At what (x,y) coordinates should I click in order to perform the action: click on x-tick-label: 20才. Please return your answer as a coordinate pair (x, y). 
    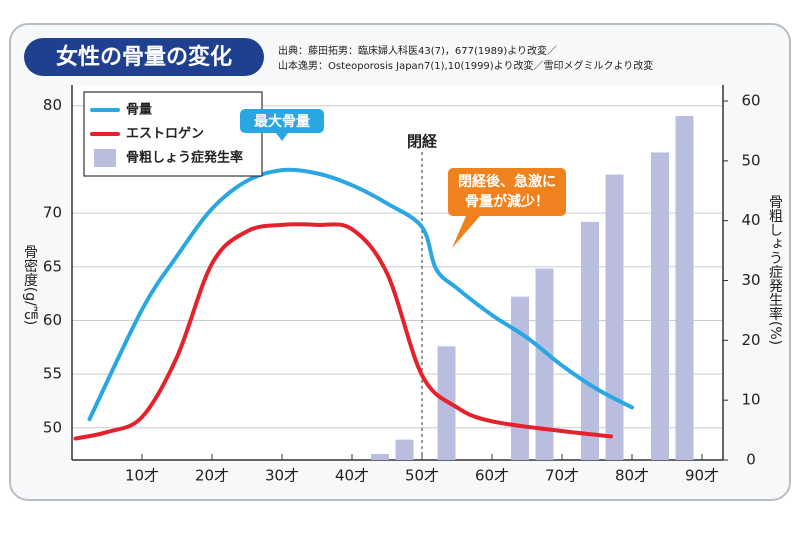
    Looking at the image, I should click on (212, 476).